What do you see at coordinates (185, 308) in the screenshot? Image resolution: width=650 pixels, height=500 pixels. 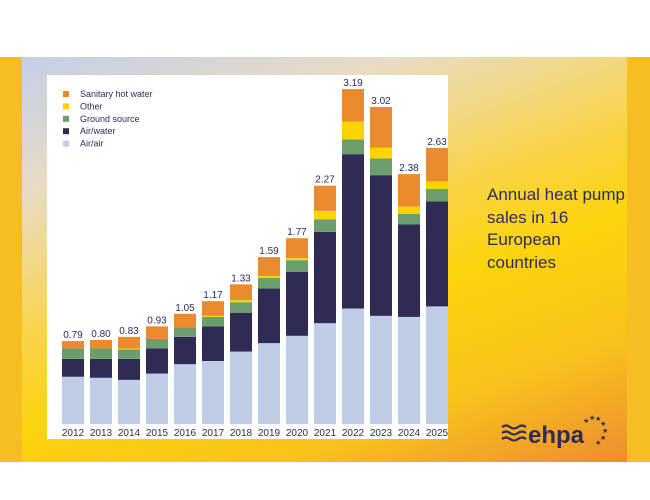 I see `total-label: 1.05` at bounding box center [185, 308].